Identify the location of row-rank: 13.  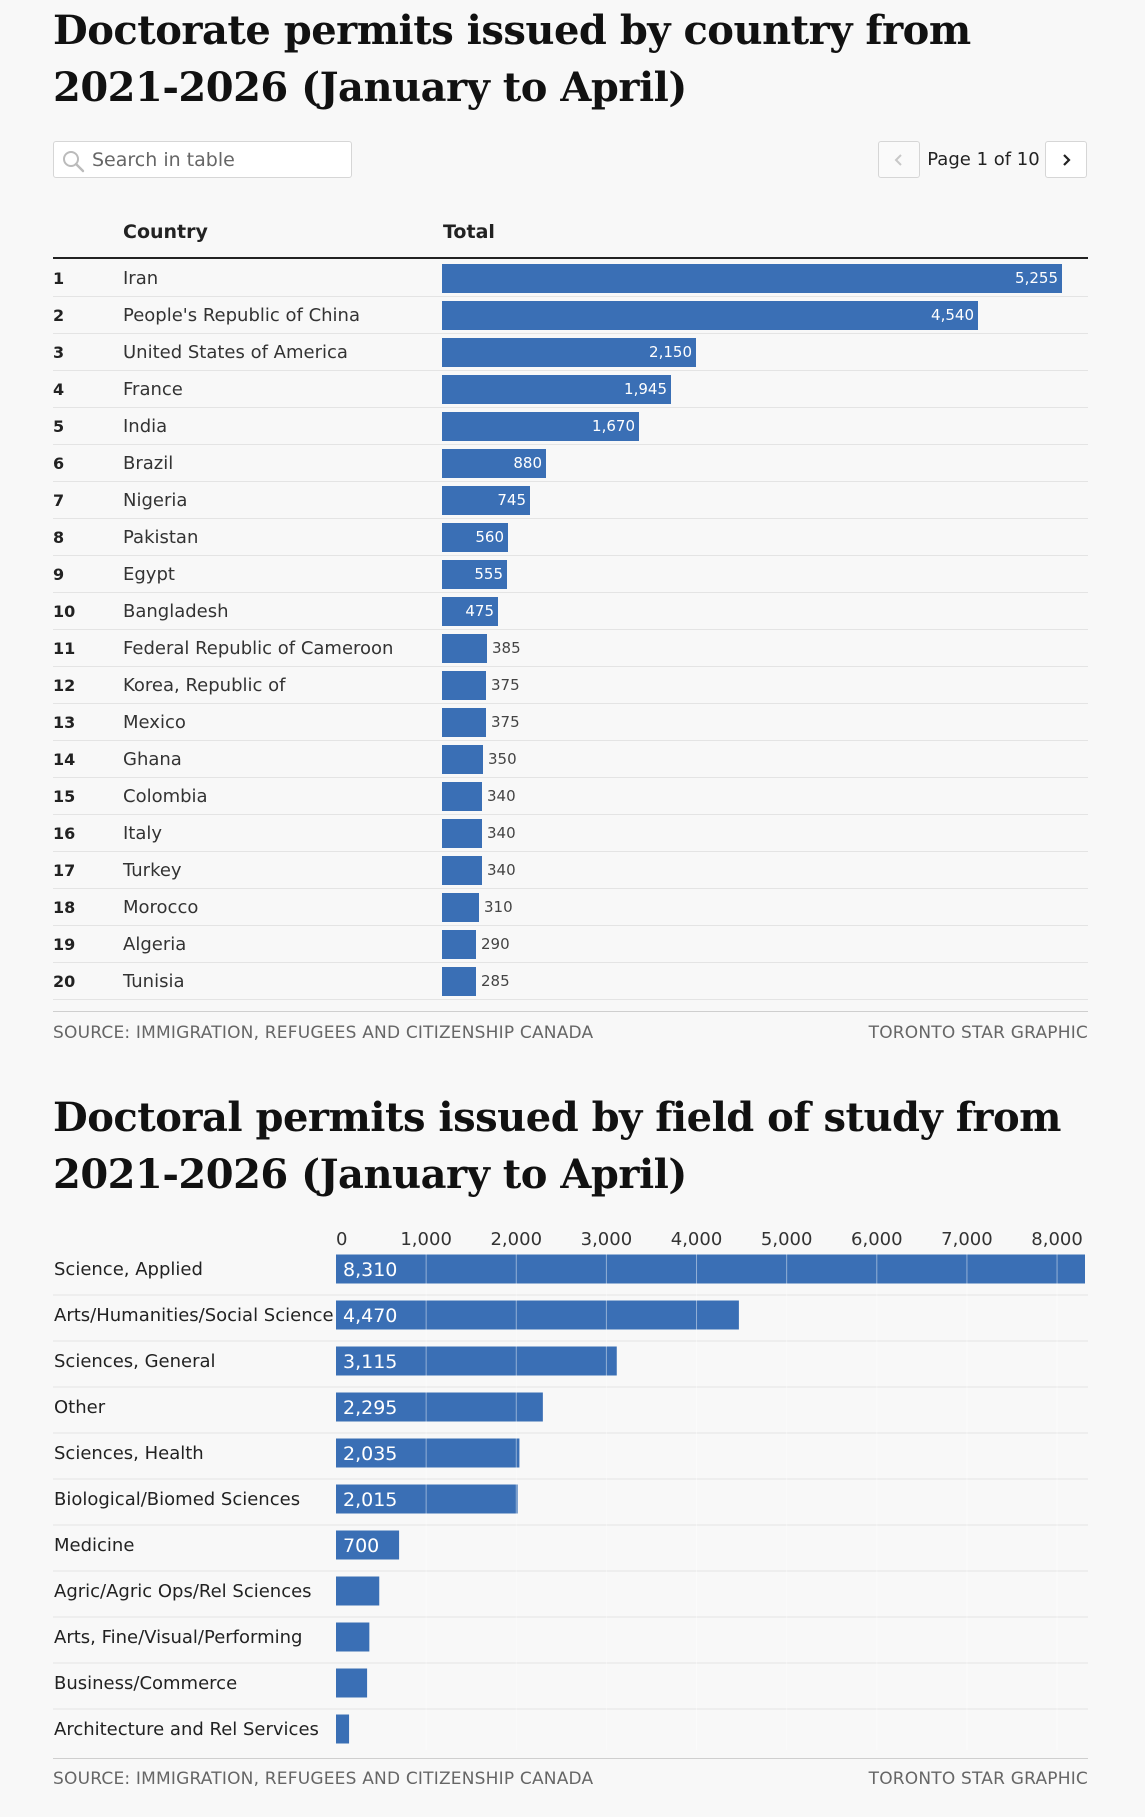
(64, 722).